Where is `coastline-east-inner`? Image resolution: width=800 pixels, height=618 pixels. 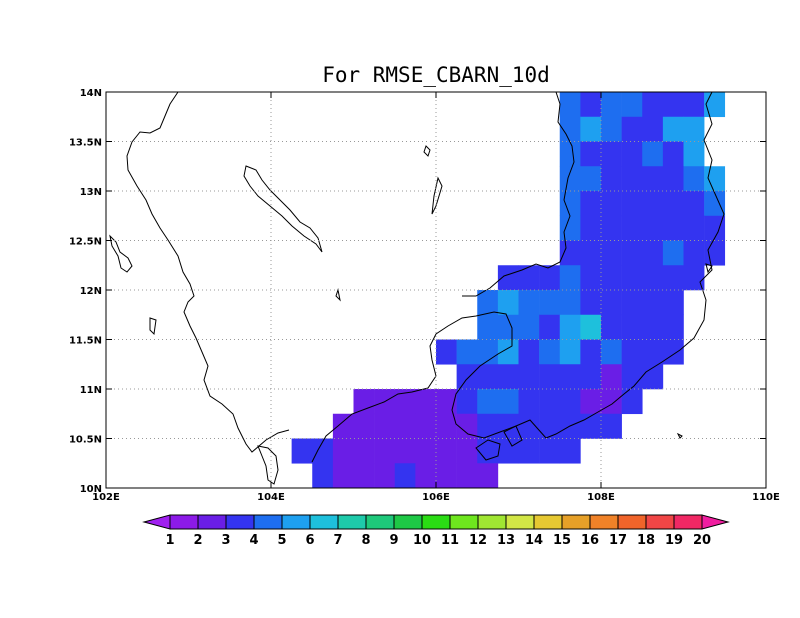 coastline-east-inner is located at coordinates (518, 194).